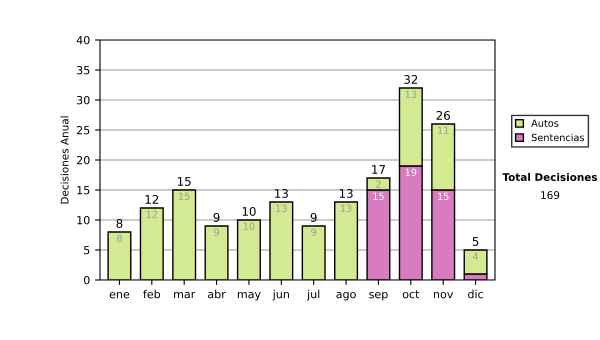  What do you see at coordinates (411, 79) in the screenshot?
I see `total-label: 32` at bounding box center [411, 79].